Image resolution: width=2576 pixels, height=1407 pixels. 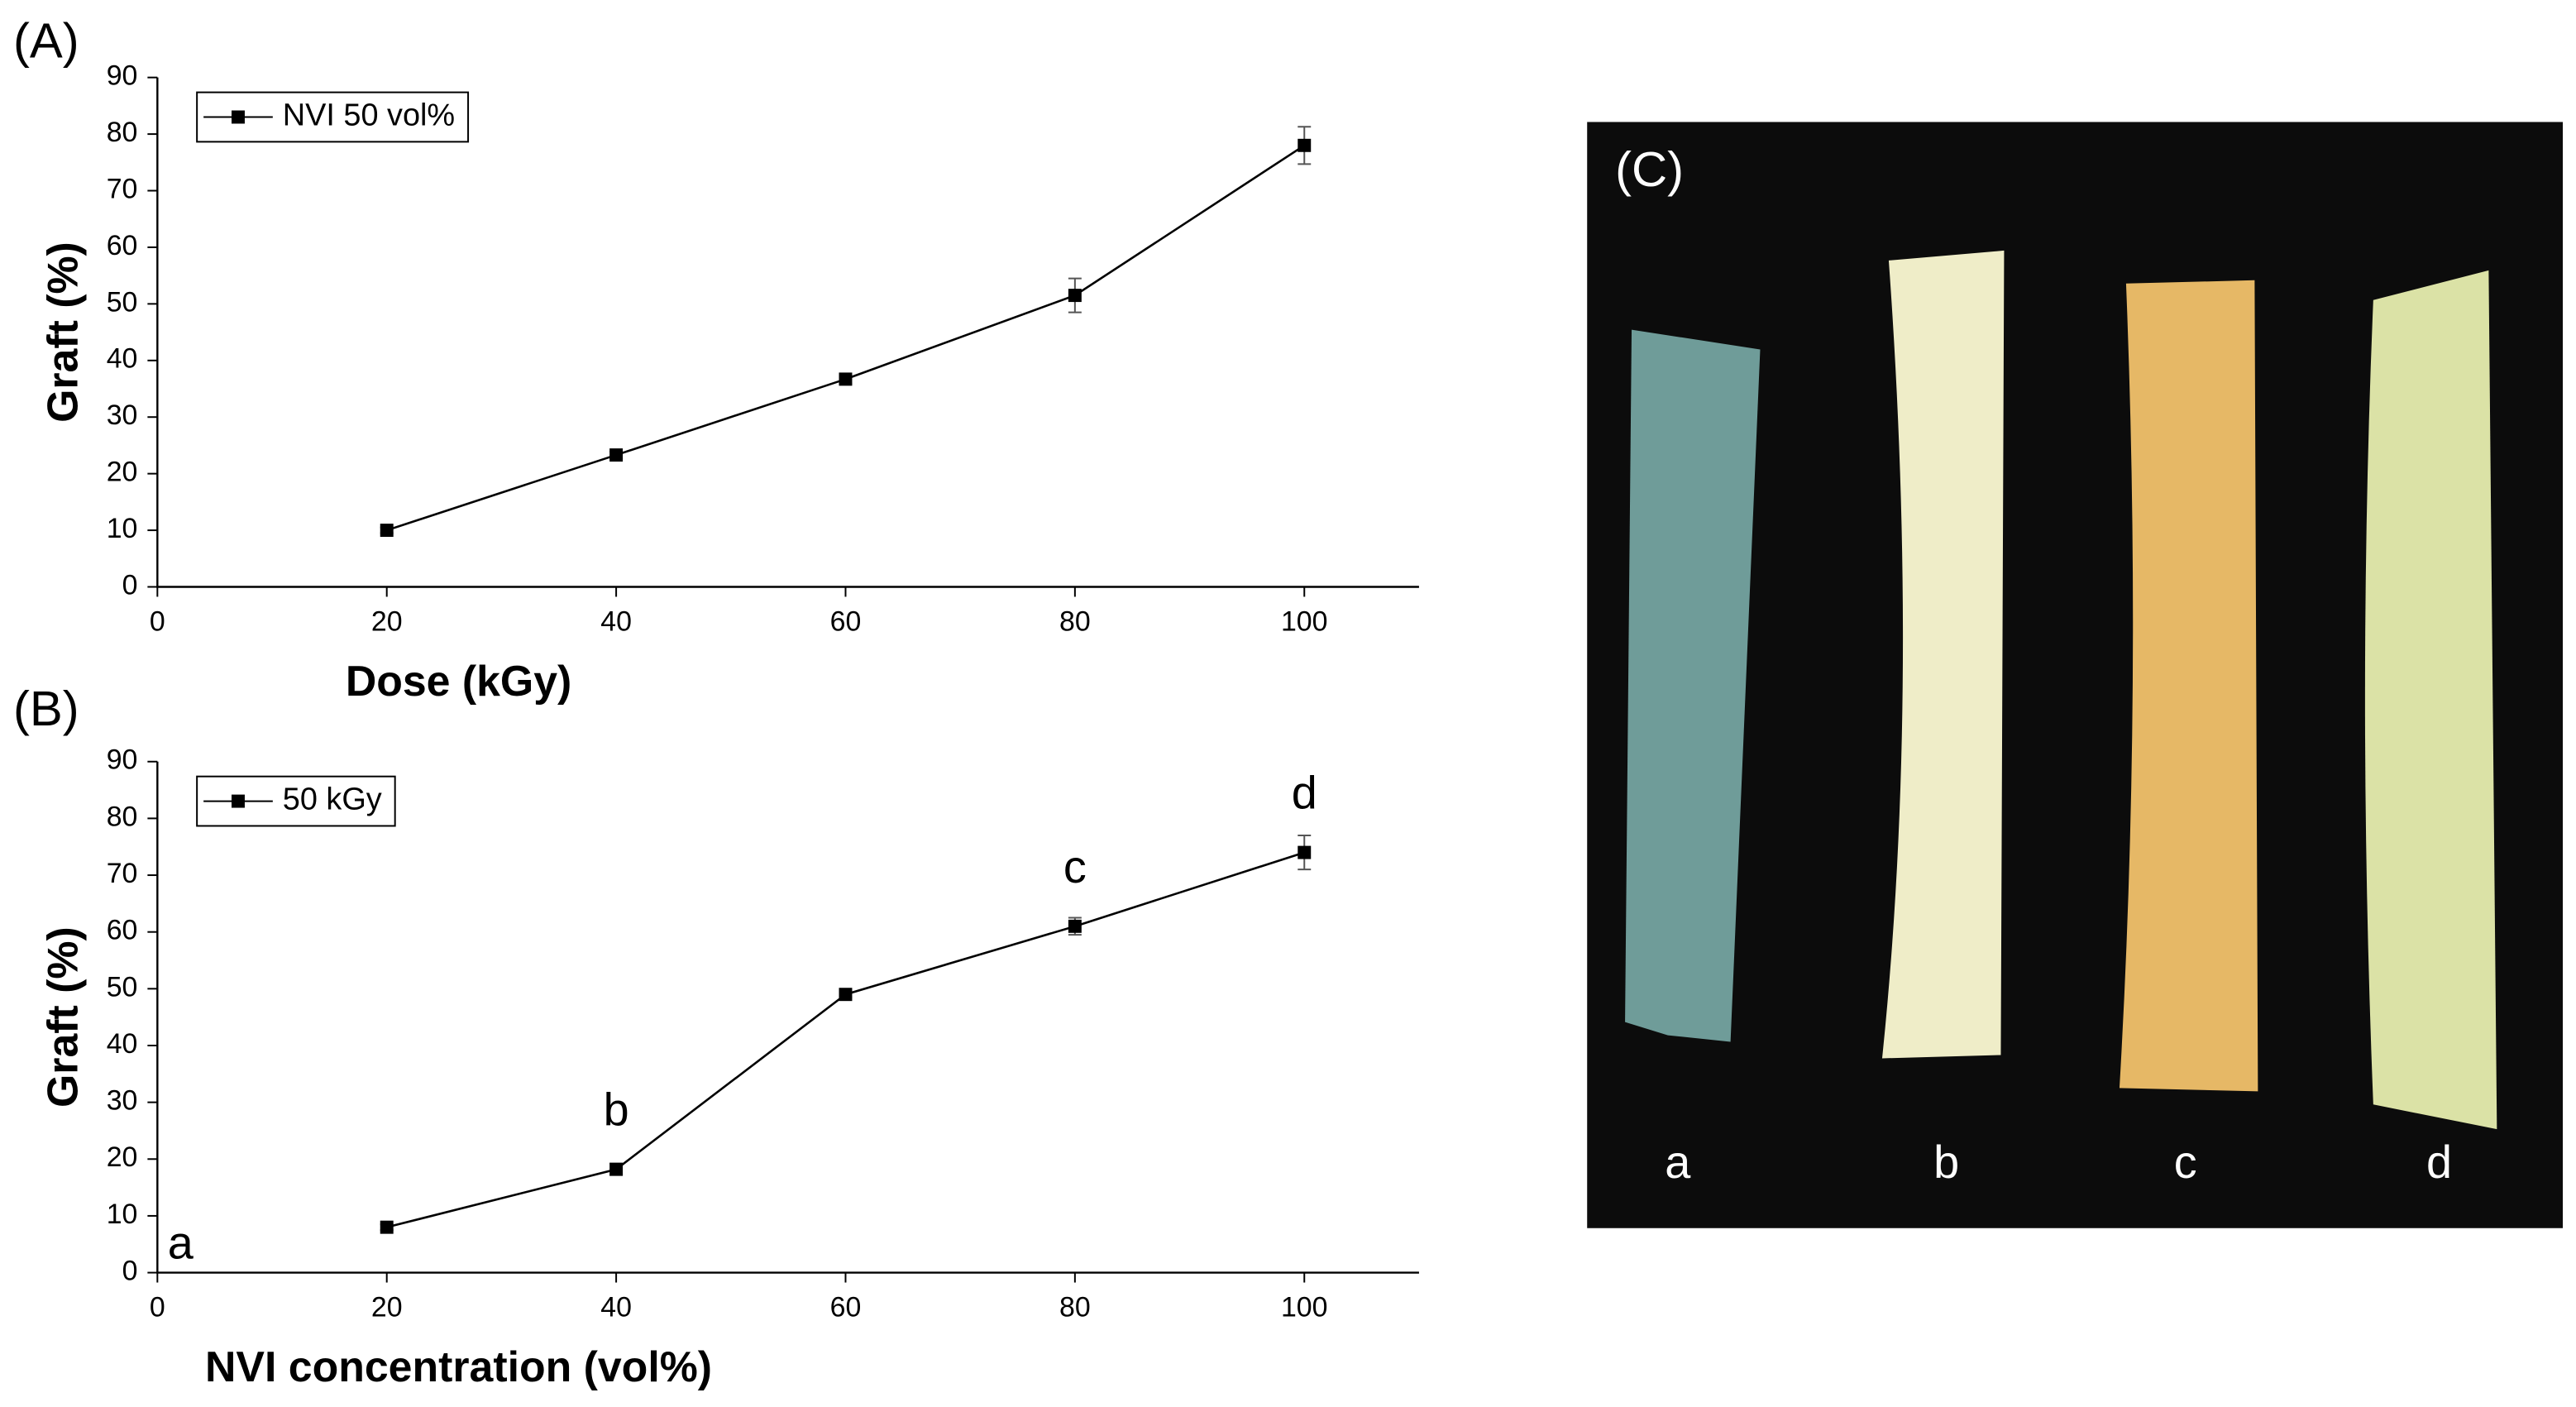 I want to click on panel-label: (B), so click(x=46, y=708).